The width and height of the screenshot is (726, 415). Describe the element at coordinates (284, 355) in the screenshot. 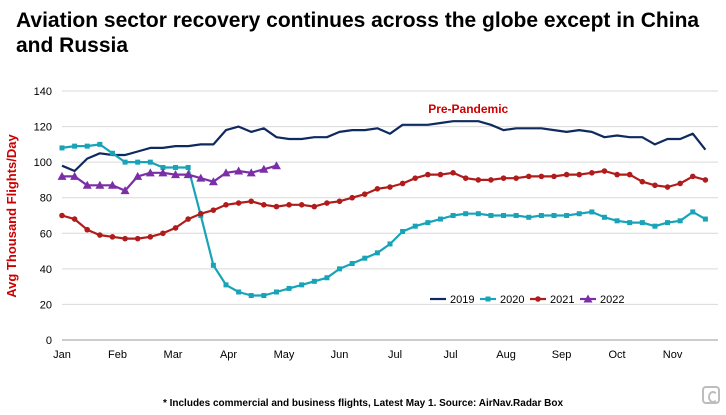

I see `x-tick-label: May` at that location.